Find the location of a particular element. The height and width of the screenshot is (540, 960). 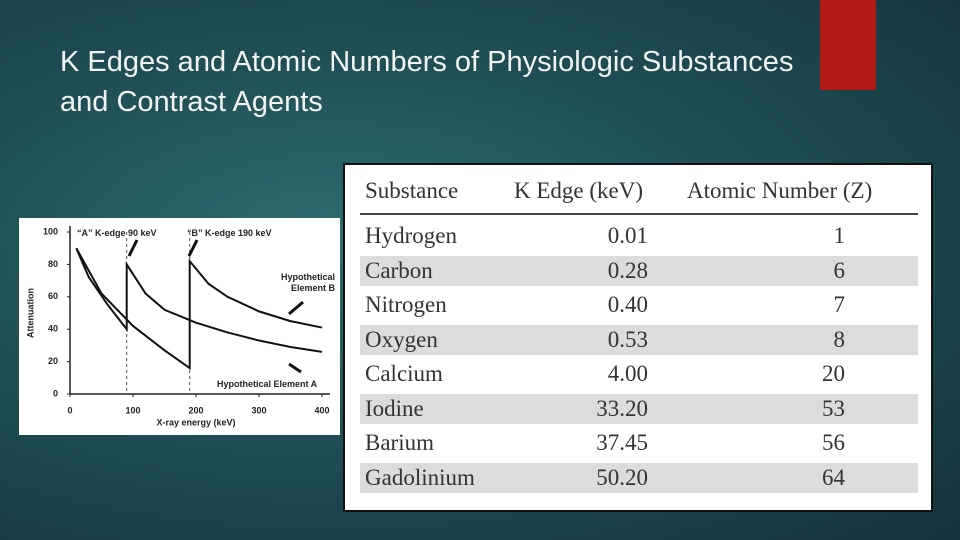

y-tick-label: 0 is located at coordinates (55, 393).